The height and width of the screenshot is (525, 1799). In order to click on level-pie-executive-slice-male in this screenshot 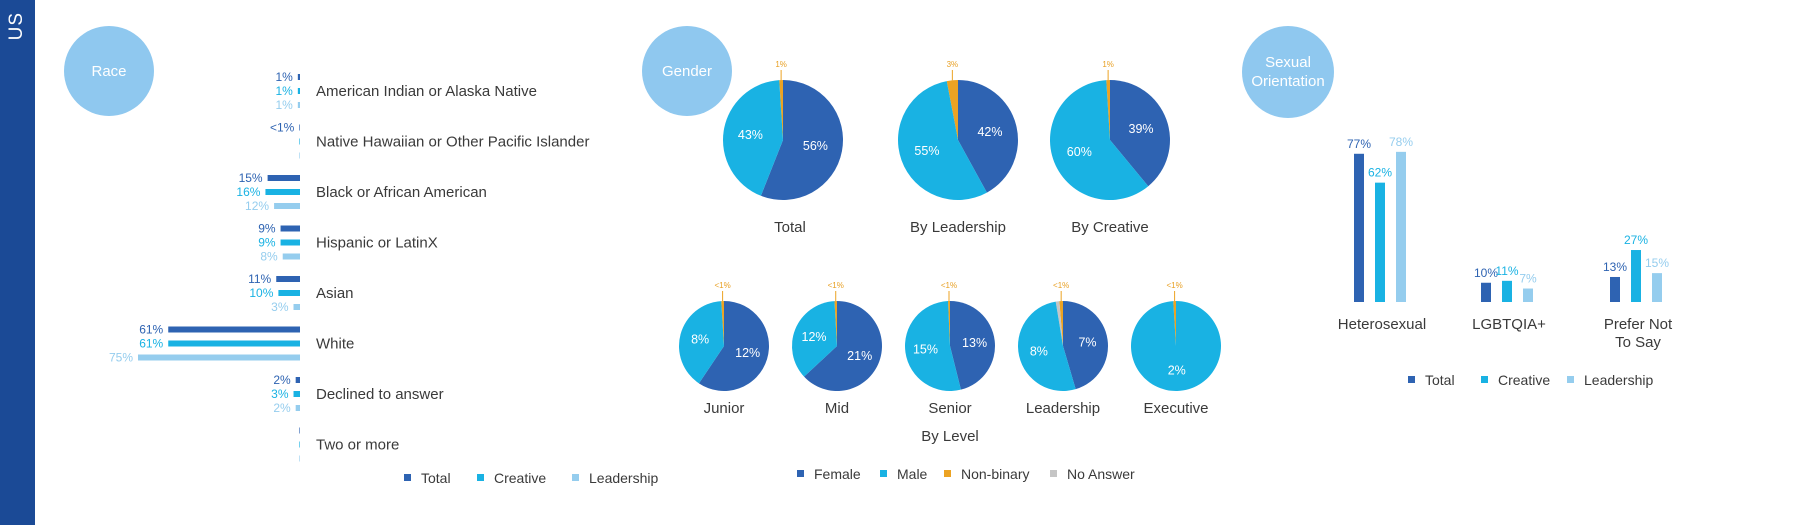, I will do `click(1175, 346)`.